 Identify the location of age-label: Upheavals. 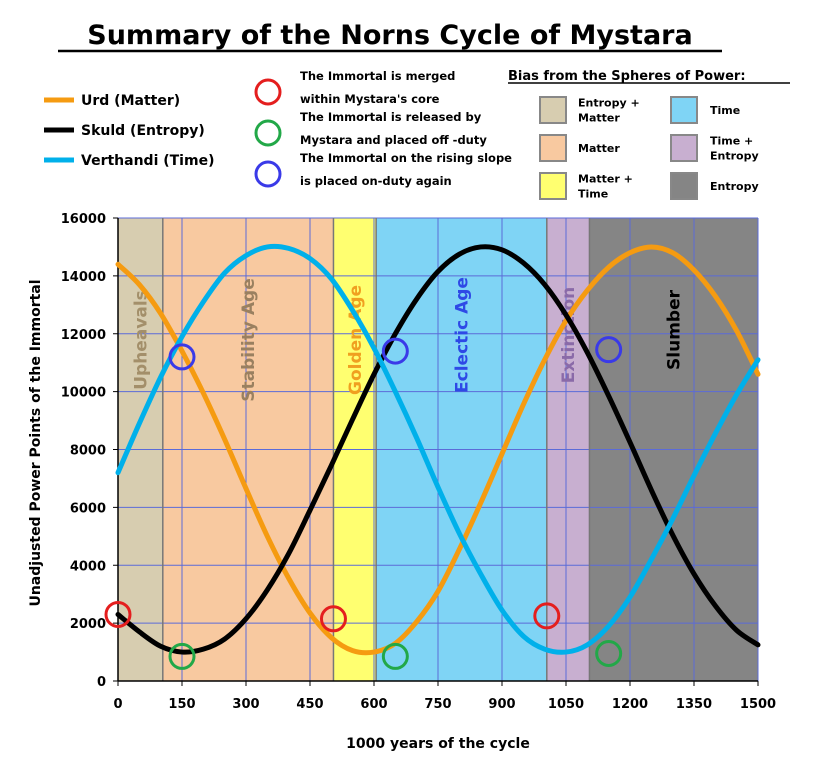
(141, 340).